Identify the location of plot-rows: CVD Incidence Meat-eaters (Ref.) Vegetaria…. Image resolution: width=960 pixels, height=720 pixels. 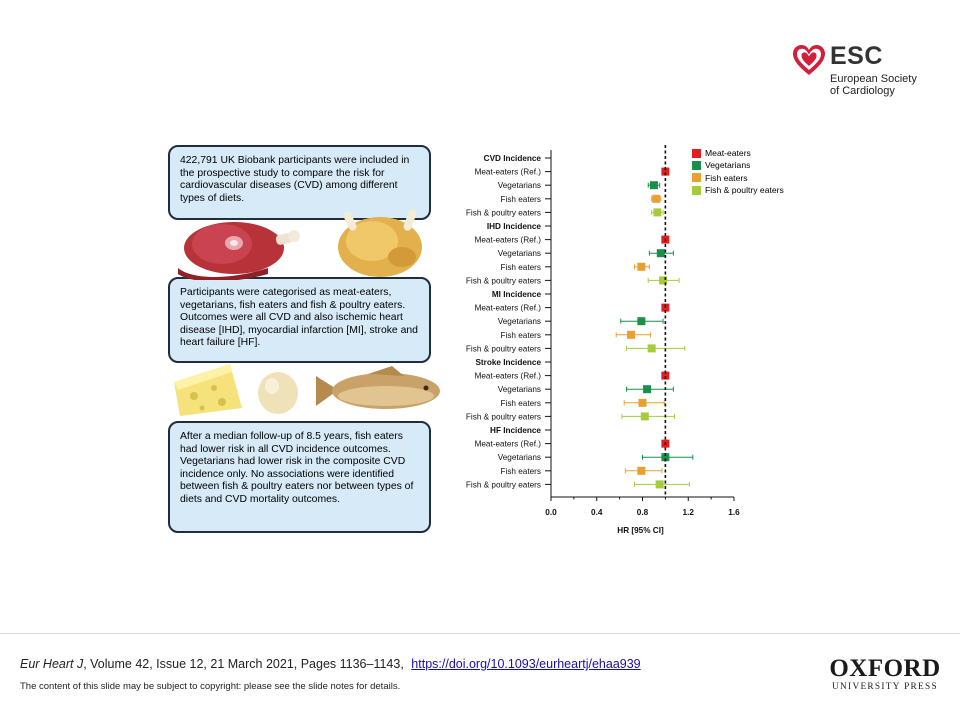
(580, 321).